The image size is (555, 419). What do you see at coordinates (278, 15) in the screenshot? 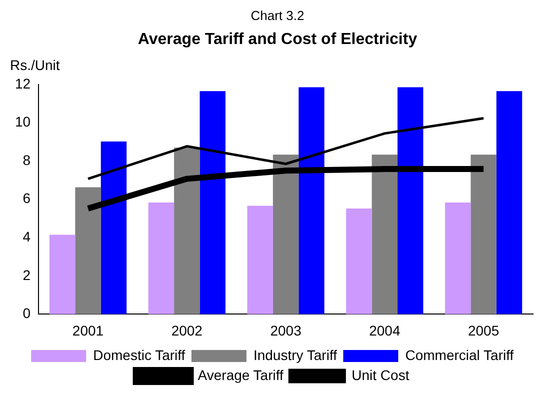
I see `chart-subtitle: Chart 3.2` at bounding box center [278, 15].